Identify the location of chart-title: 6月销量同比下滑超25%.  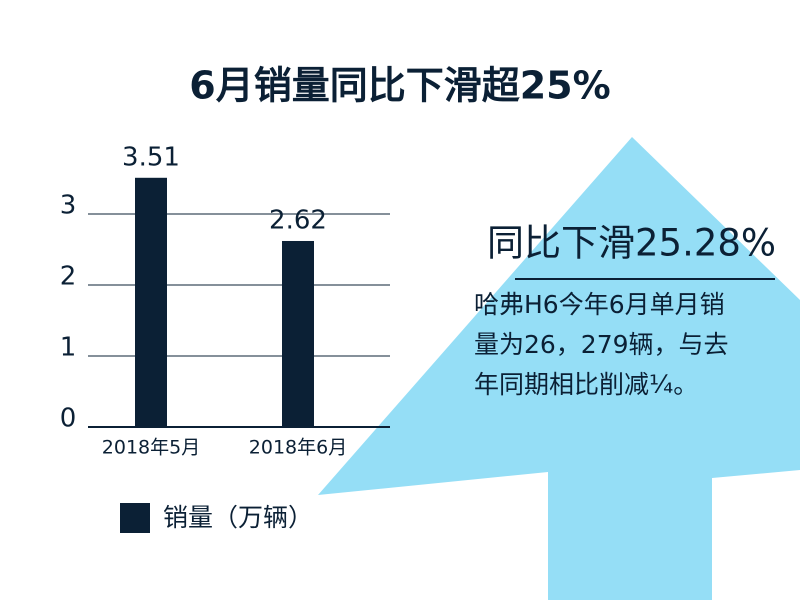
(399, 86).